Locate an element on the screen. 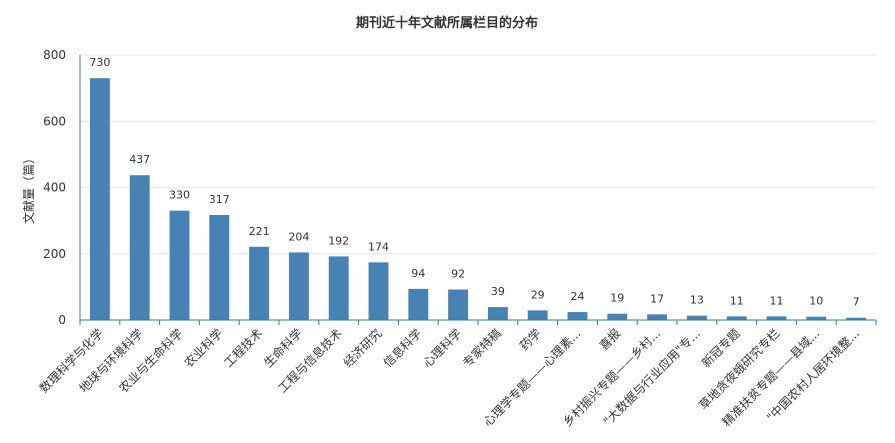 This screenshot has width=895, height=443. y-tick-label: 200 is located at coordinates (54, 254).